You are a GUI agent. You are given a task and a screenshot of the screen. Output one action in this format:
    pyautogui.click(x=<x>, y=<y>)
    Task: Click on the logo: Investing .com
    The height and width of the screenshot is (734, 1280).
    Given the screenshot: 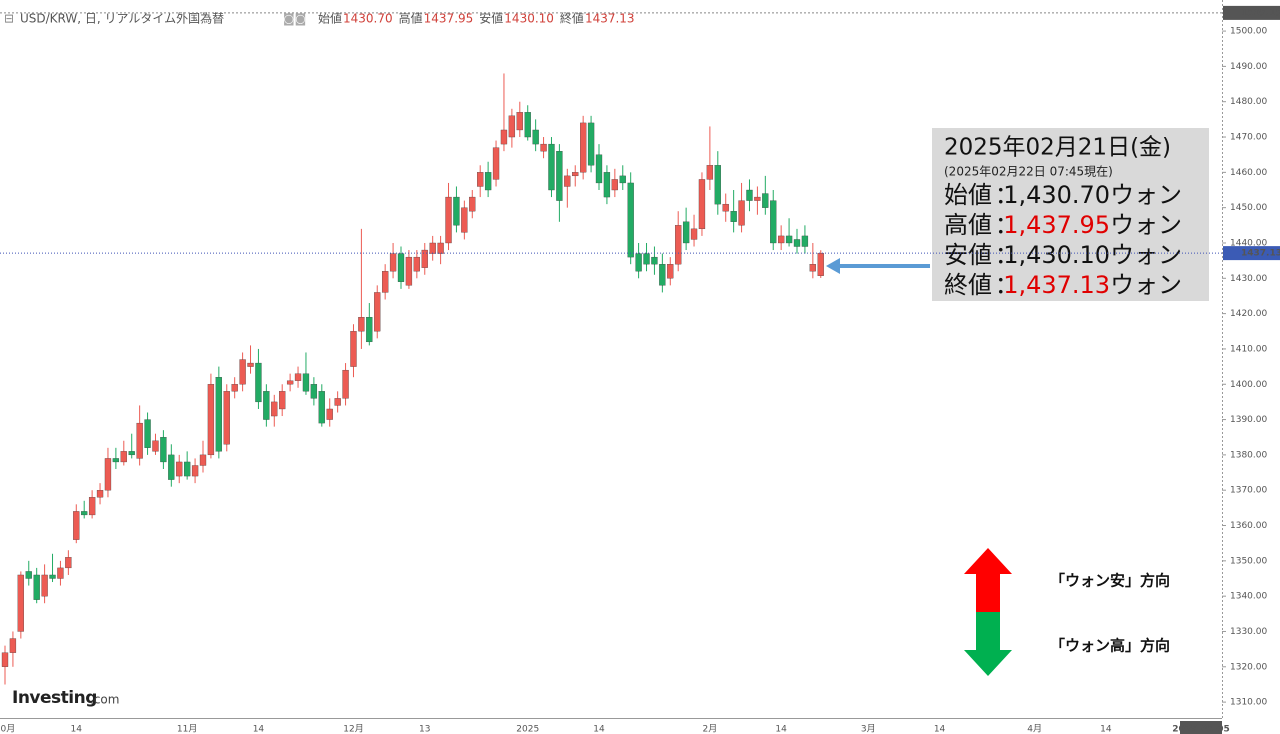 What is the action you would take?
    pyautogui.click(x=65, y=698)
    